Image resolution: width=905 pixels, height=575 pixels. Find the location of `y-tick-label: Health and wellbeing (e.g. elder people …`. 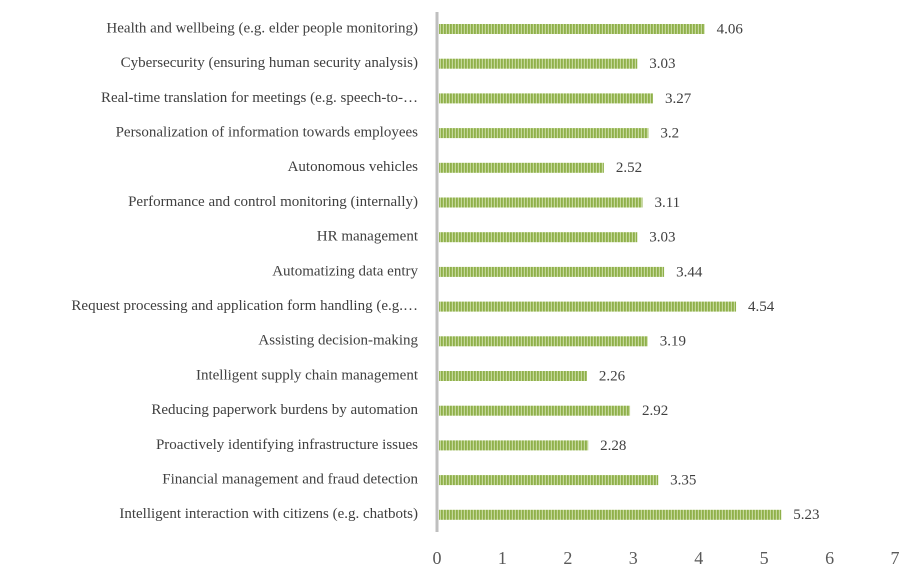

y-tick-label: Health and wellbeing (e.g. elder people … is located at coordinates (262, 28).